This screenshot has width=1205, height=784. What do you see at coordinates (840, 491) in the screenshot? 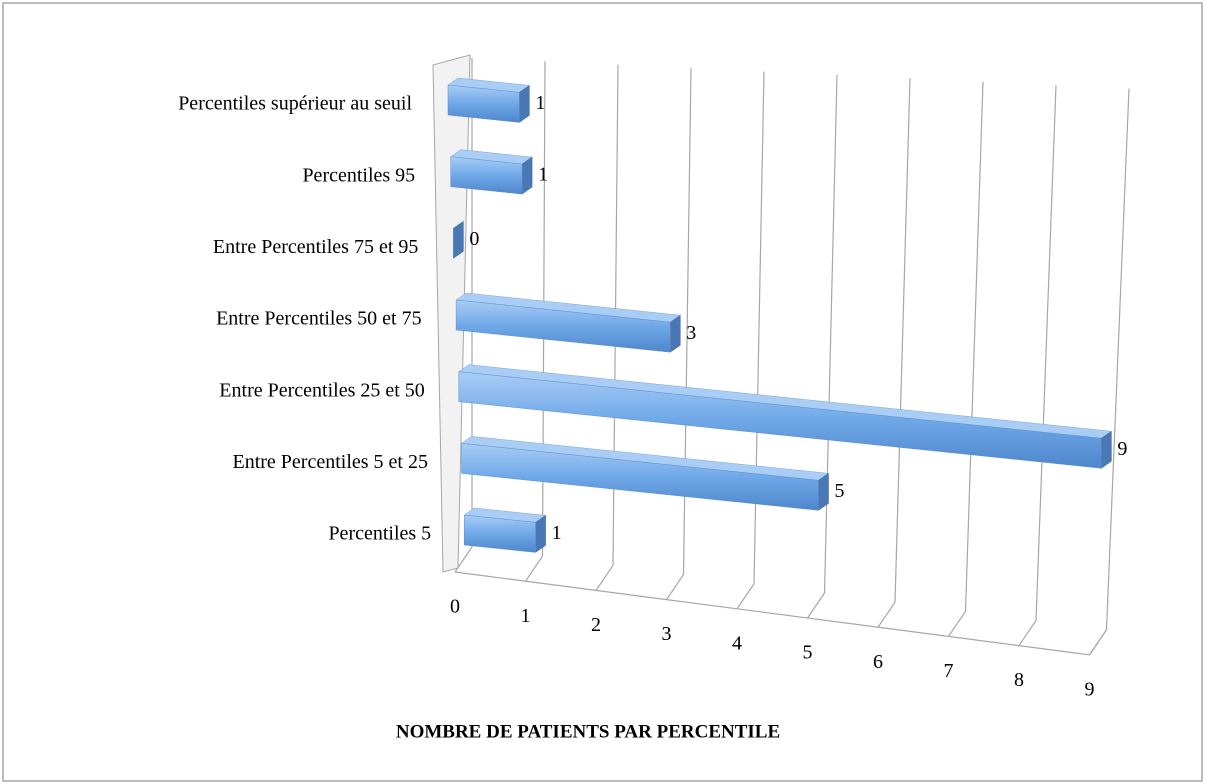
I see `data-label: 5` at bounding box center [840, 491].